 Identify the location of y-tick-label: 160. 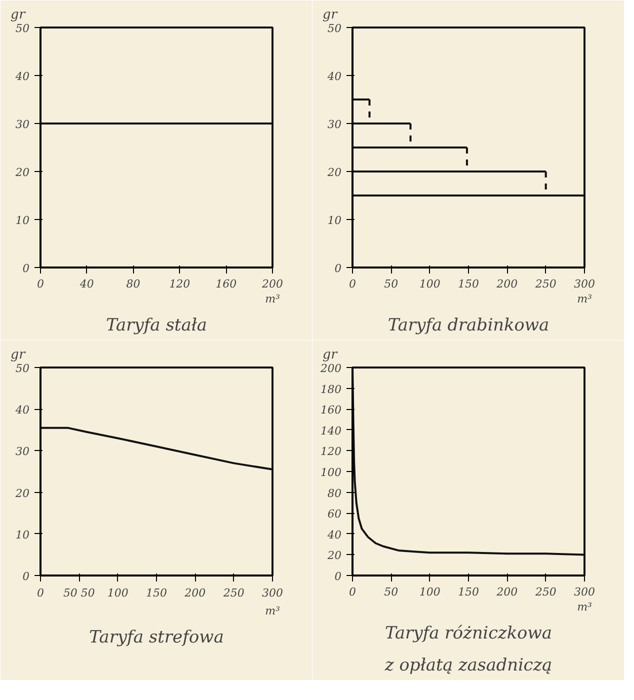
(331, 410).